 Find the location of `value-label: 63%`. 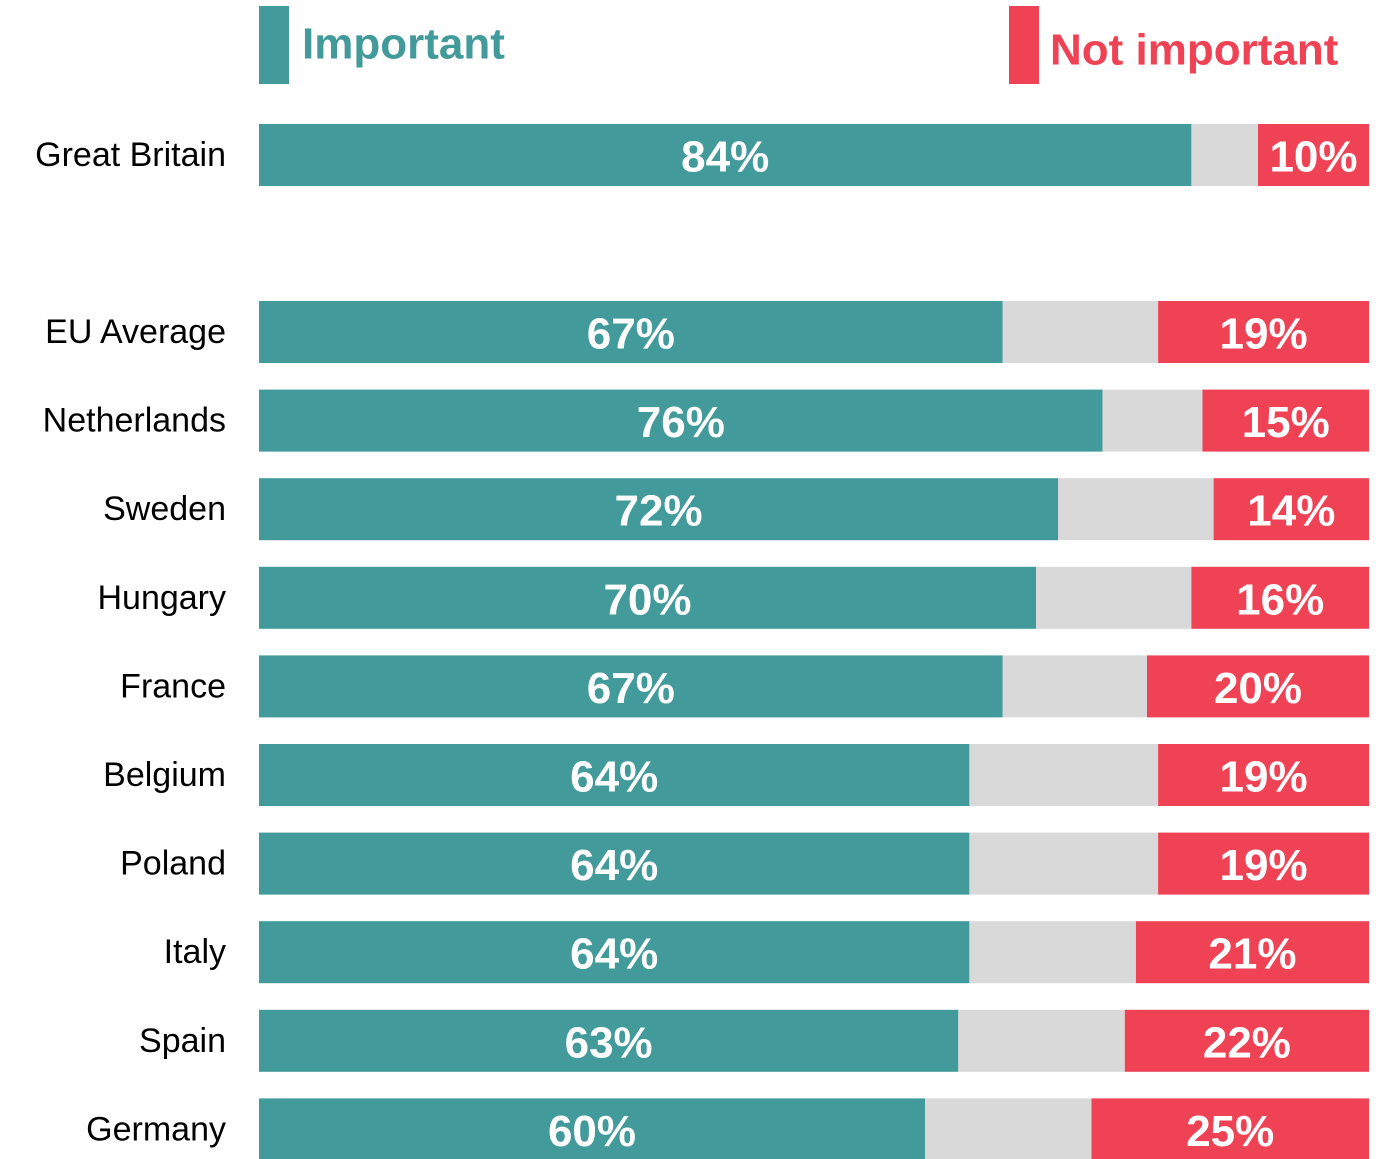

value-label: 63% is located at coordinates (609, 1042).